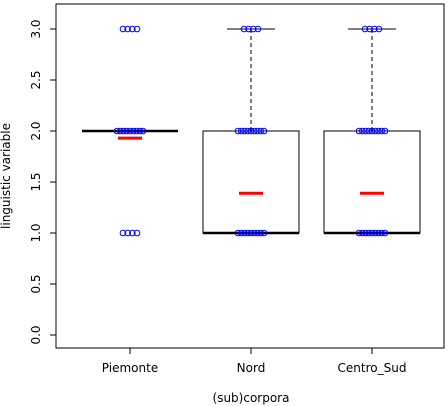 The width and height of the screenshot is (448, 406). I want to click on x-axis: Piemonte Nord Centro_Sud, so click(254, 361).